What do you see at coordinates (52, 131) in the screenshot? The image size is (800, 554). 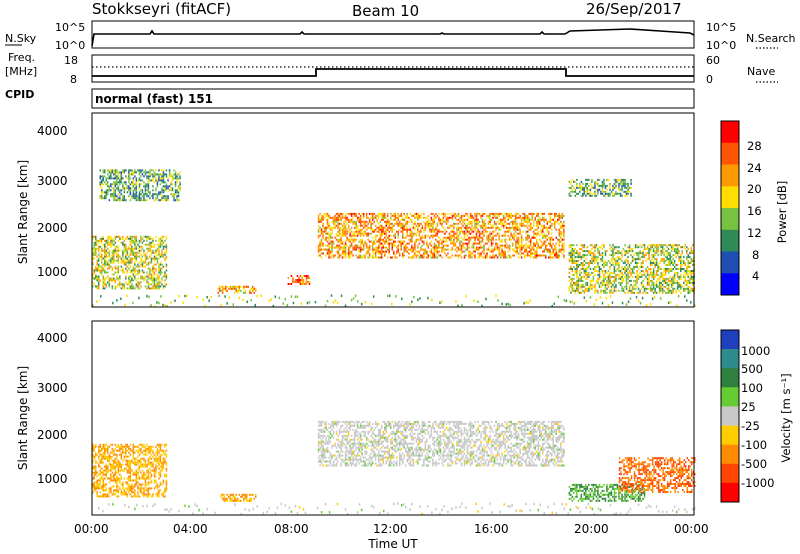 I see `power-ytick-4000: 4000` at bounding box center [52, 131].